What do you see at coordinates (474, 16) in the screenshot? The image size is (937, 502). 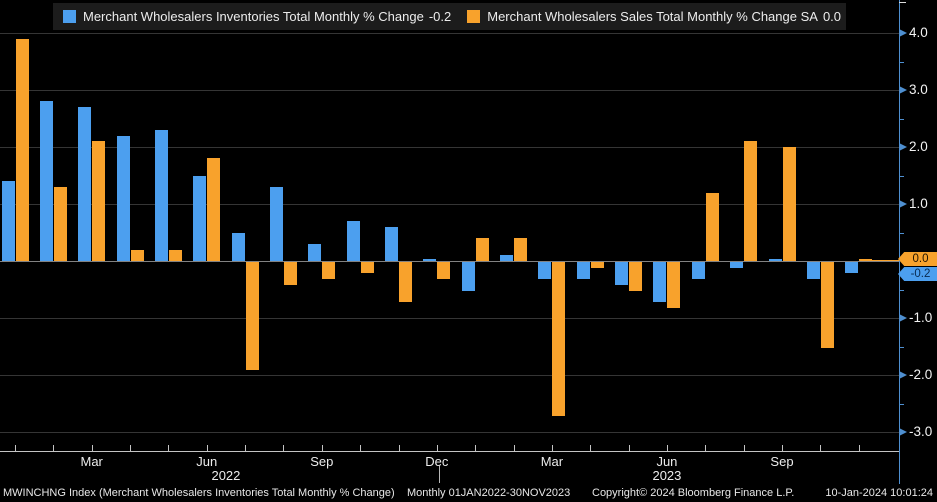 I see `sales-series-swatch-icon` at bounding box center [474, 16].